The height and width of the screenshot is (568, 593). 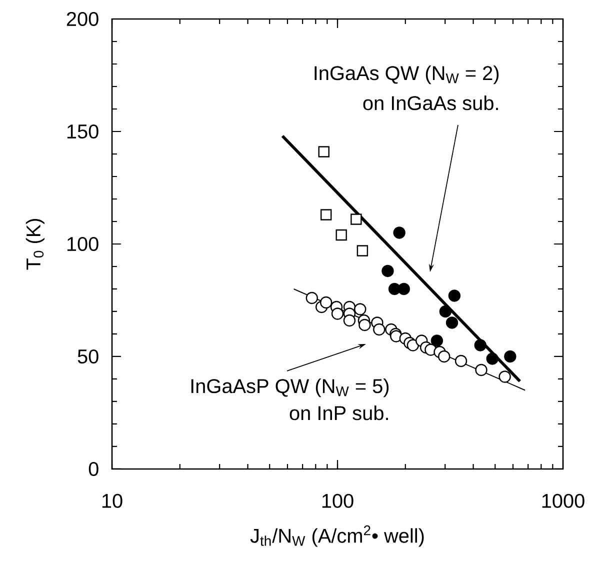 What do you see at coordinates (337, 536) in the screenshot?
I see `x-axis-title: J$_{th}$/N$_{W}$ (A/cm$^{2}$• well)` at bounding box center [337, 536].